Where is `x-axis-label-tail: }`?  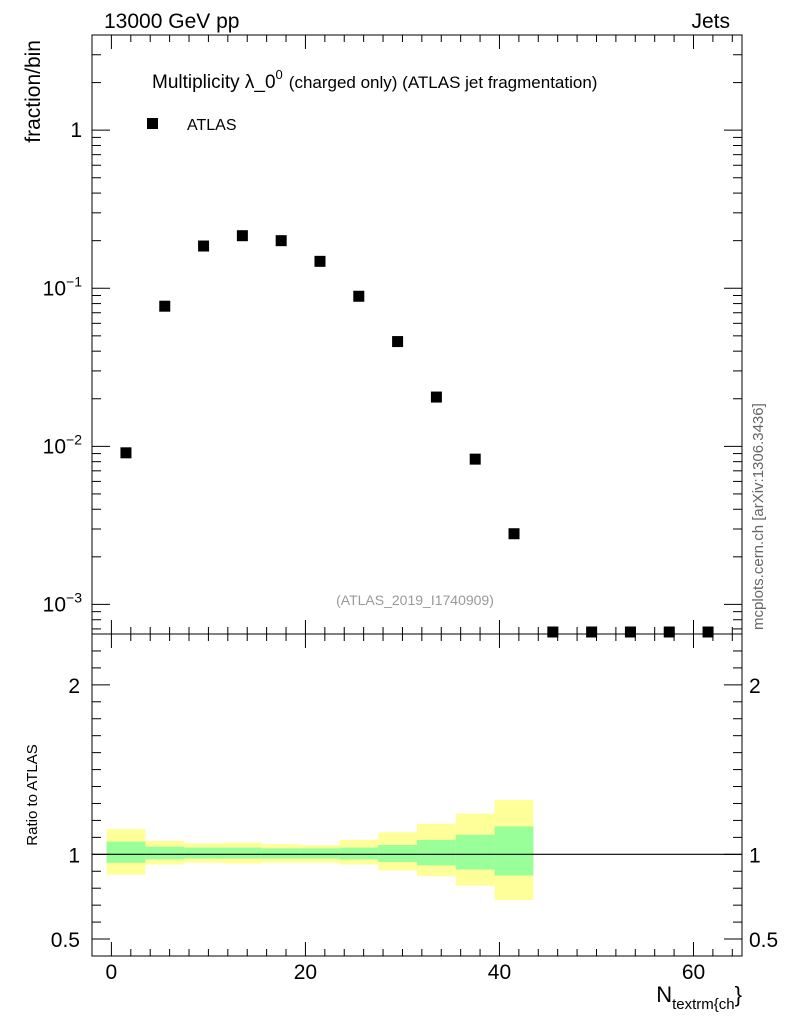 x-axis-label-tail: } is located at coordinates (738, 994).